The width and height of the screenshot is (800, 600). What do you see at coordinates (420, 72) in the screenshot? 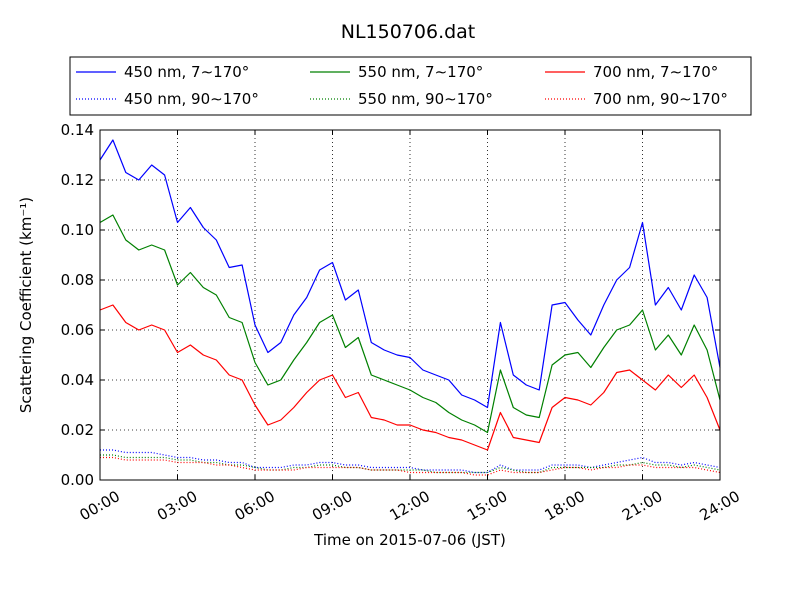
I see `legend-label-2: 550 nm, 7∼170°` at bounding box center [420, 72].